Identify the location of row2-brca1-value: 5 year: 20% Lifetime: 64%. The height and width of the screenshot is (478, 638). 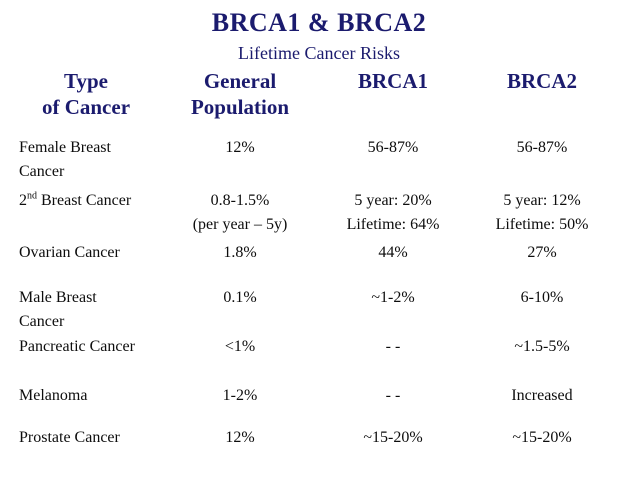
(393, 212).